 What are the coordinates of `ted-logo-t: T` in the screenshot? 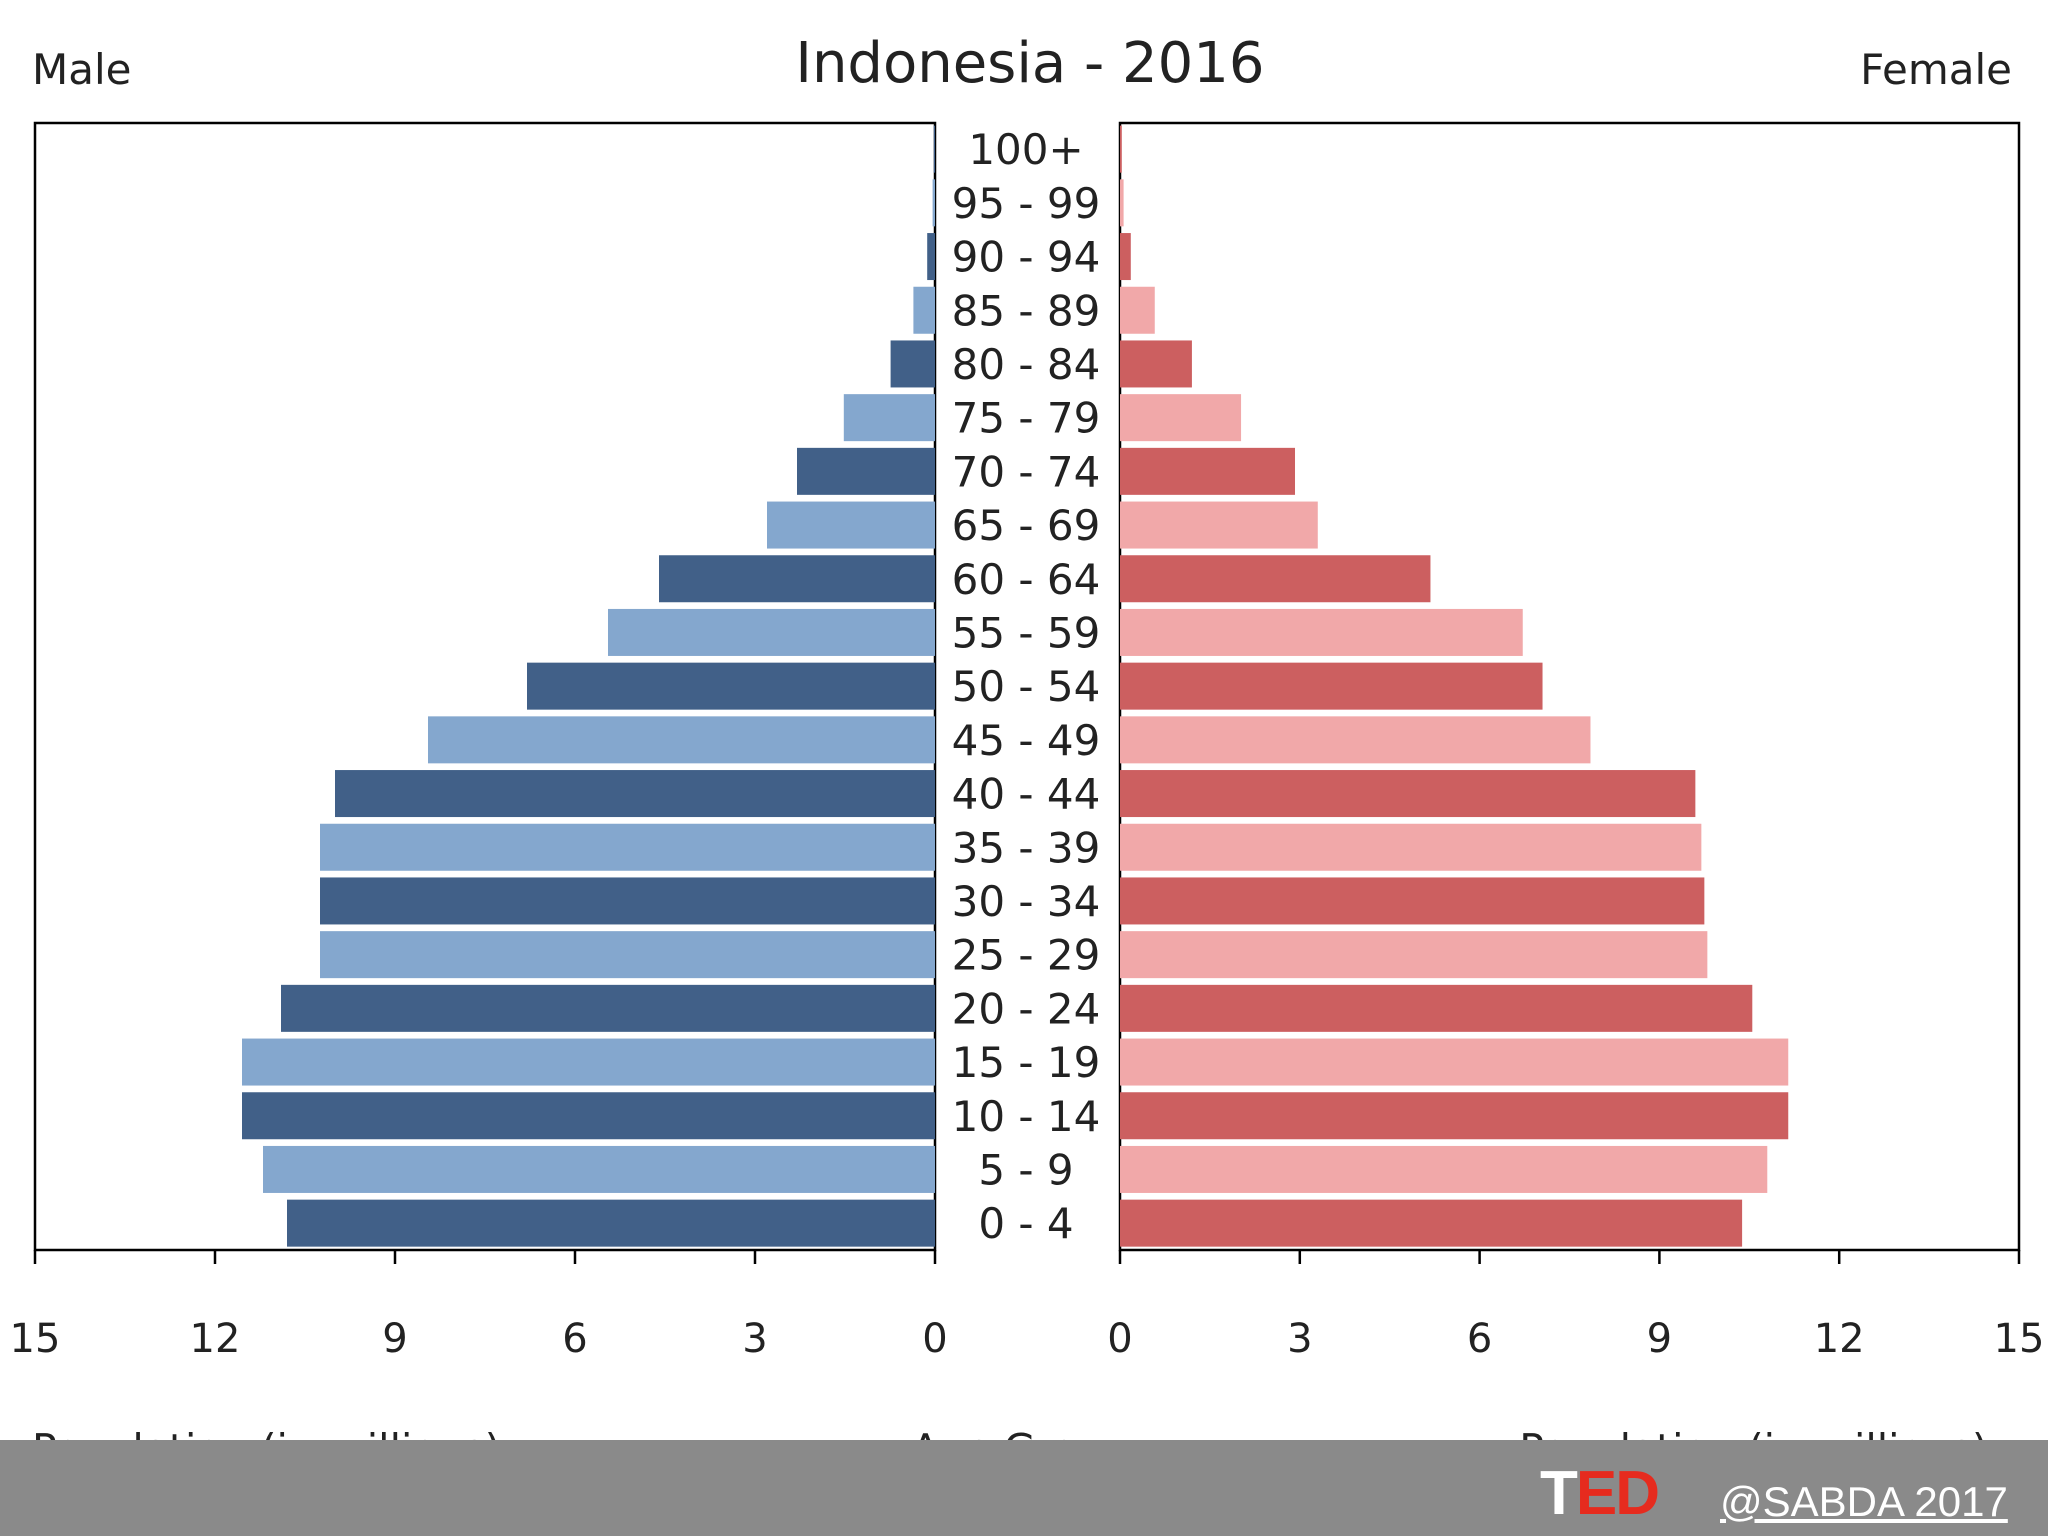 It's located at (1559, 1493).